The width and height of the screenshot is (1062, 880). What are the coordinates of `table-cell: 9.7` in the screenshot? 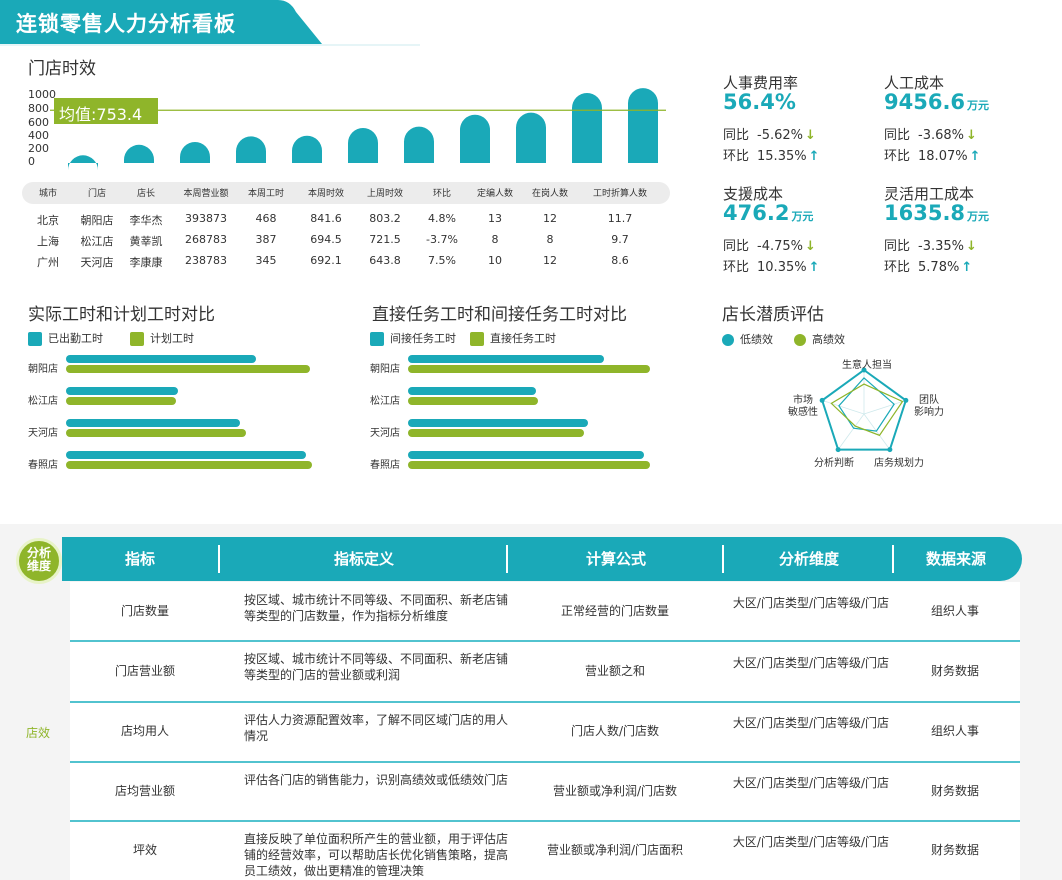 It's located at (620, 239).